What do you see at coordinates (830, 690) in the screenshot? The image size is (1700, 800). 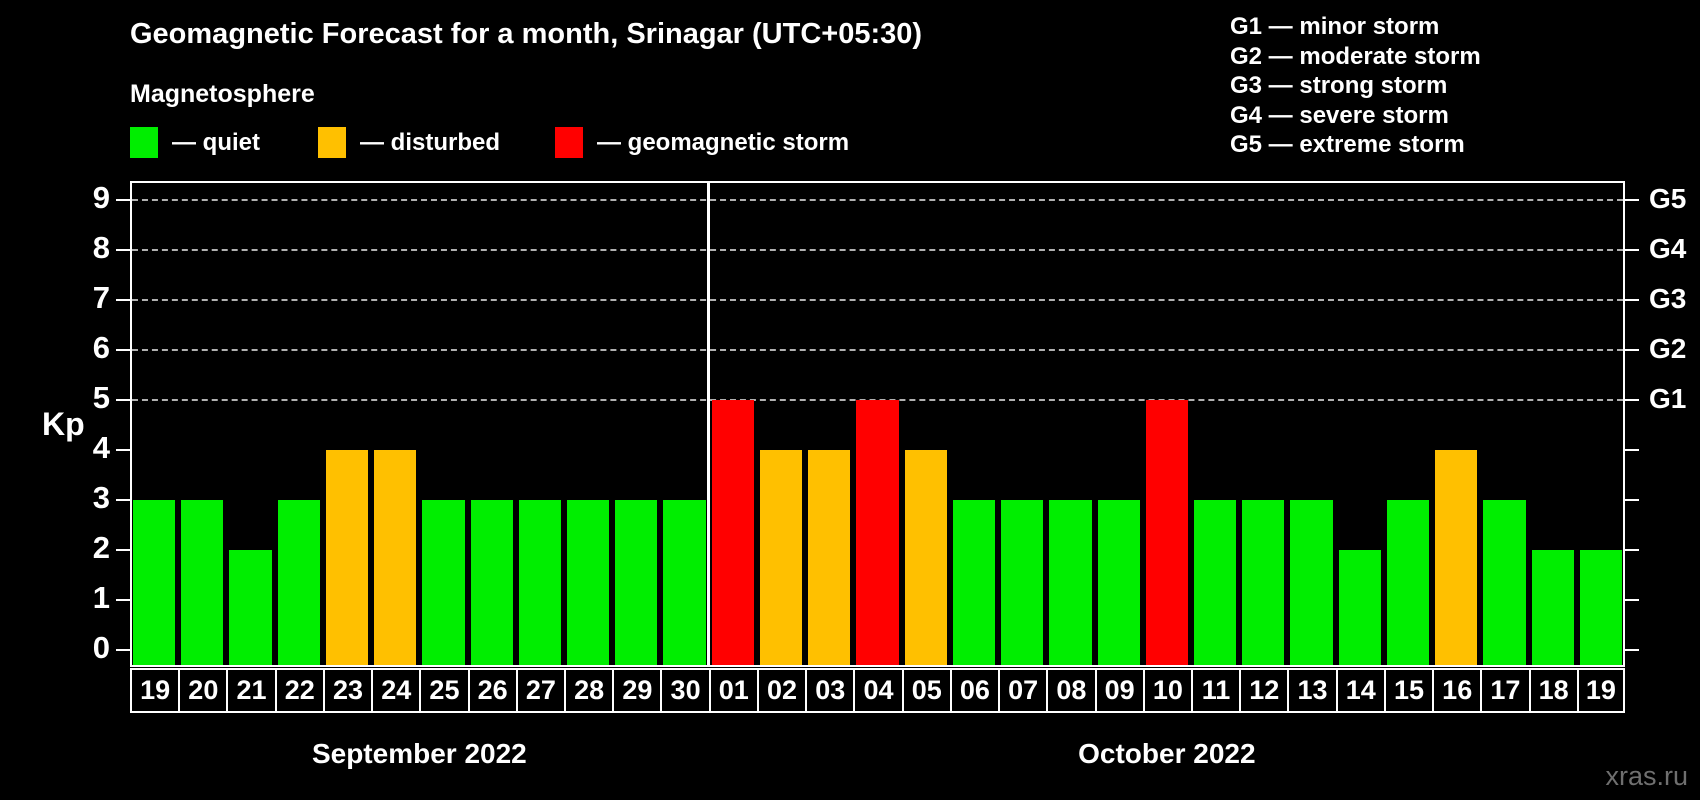 I see `day-label-box: 03` at bounding box center [830, 690].